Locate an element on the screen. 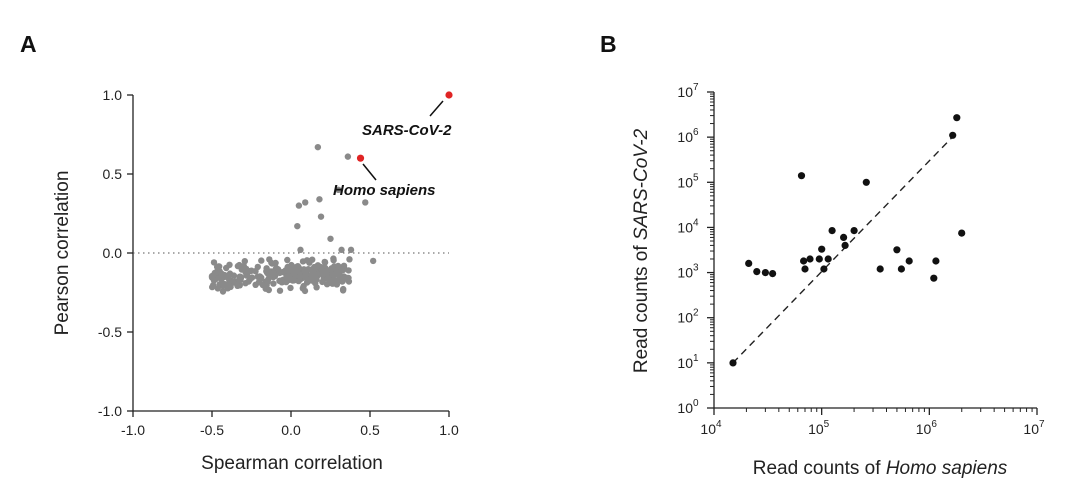 This screenshot has height=496, width=1080. panel-b-ytick-label: 10³ is located at coordinates (688, 272).